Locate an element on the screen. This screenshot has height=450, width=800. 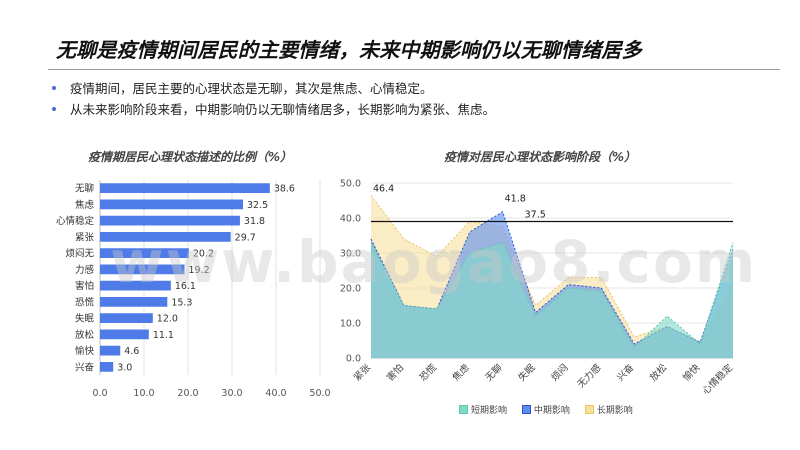
bar-x-tick-label: 10.0 is located at coordinates (143, 393).